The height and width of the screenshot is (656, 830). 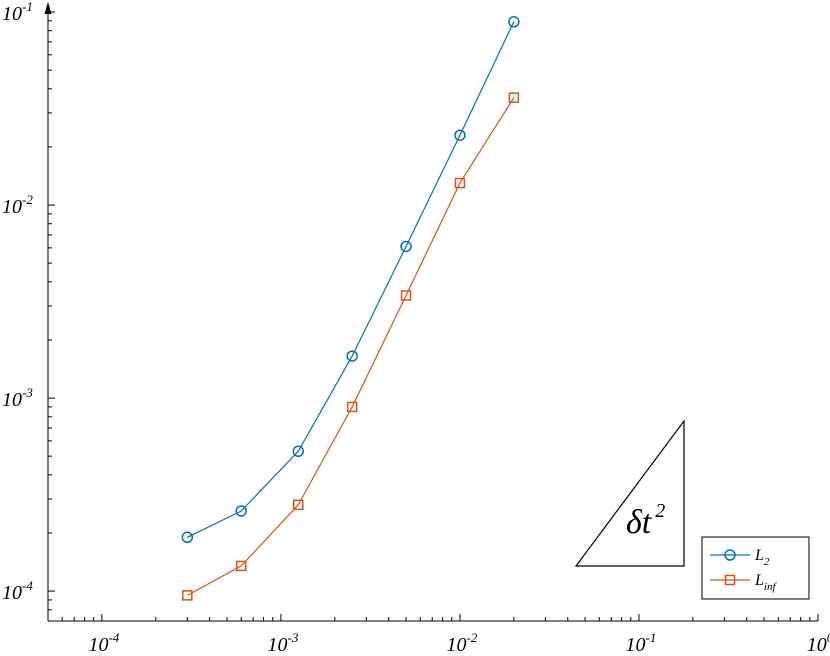 I want to click on slope-label: δt 2, so click(x=645, y=520).